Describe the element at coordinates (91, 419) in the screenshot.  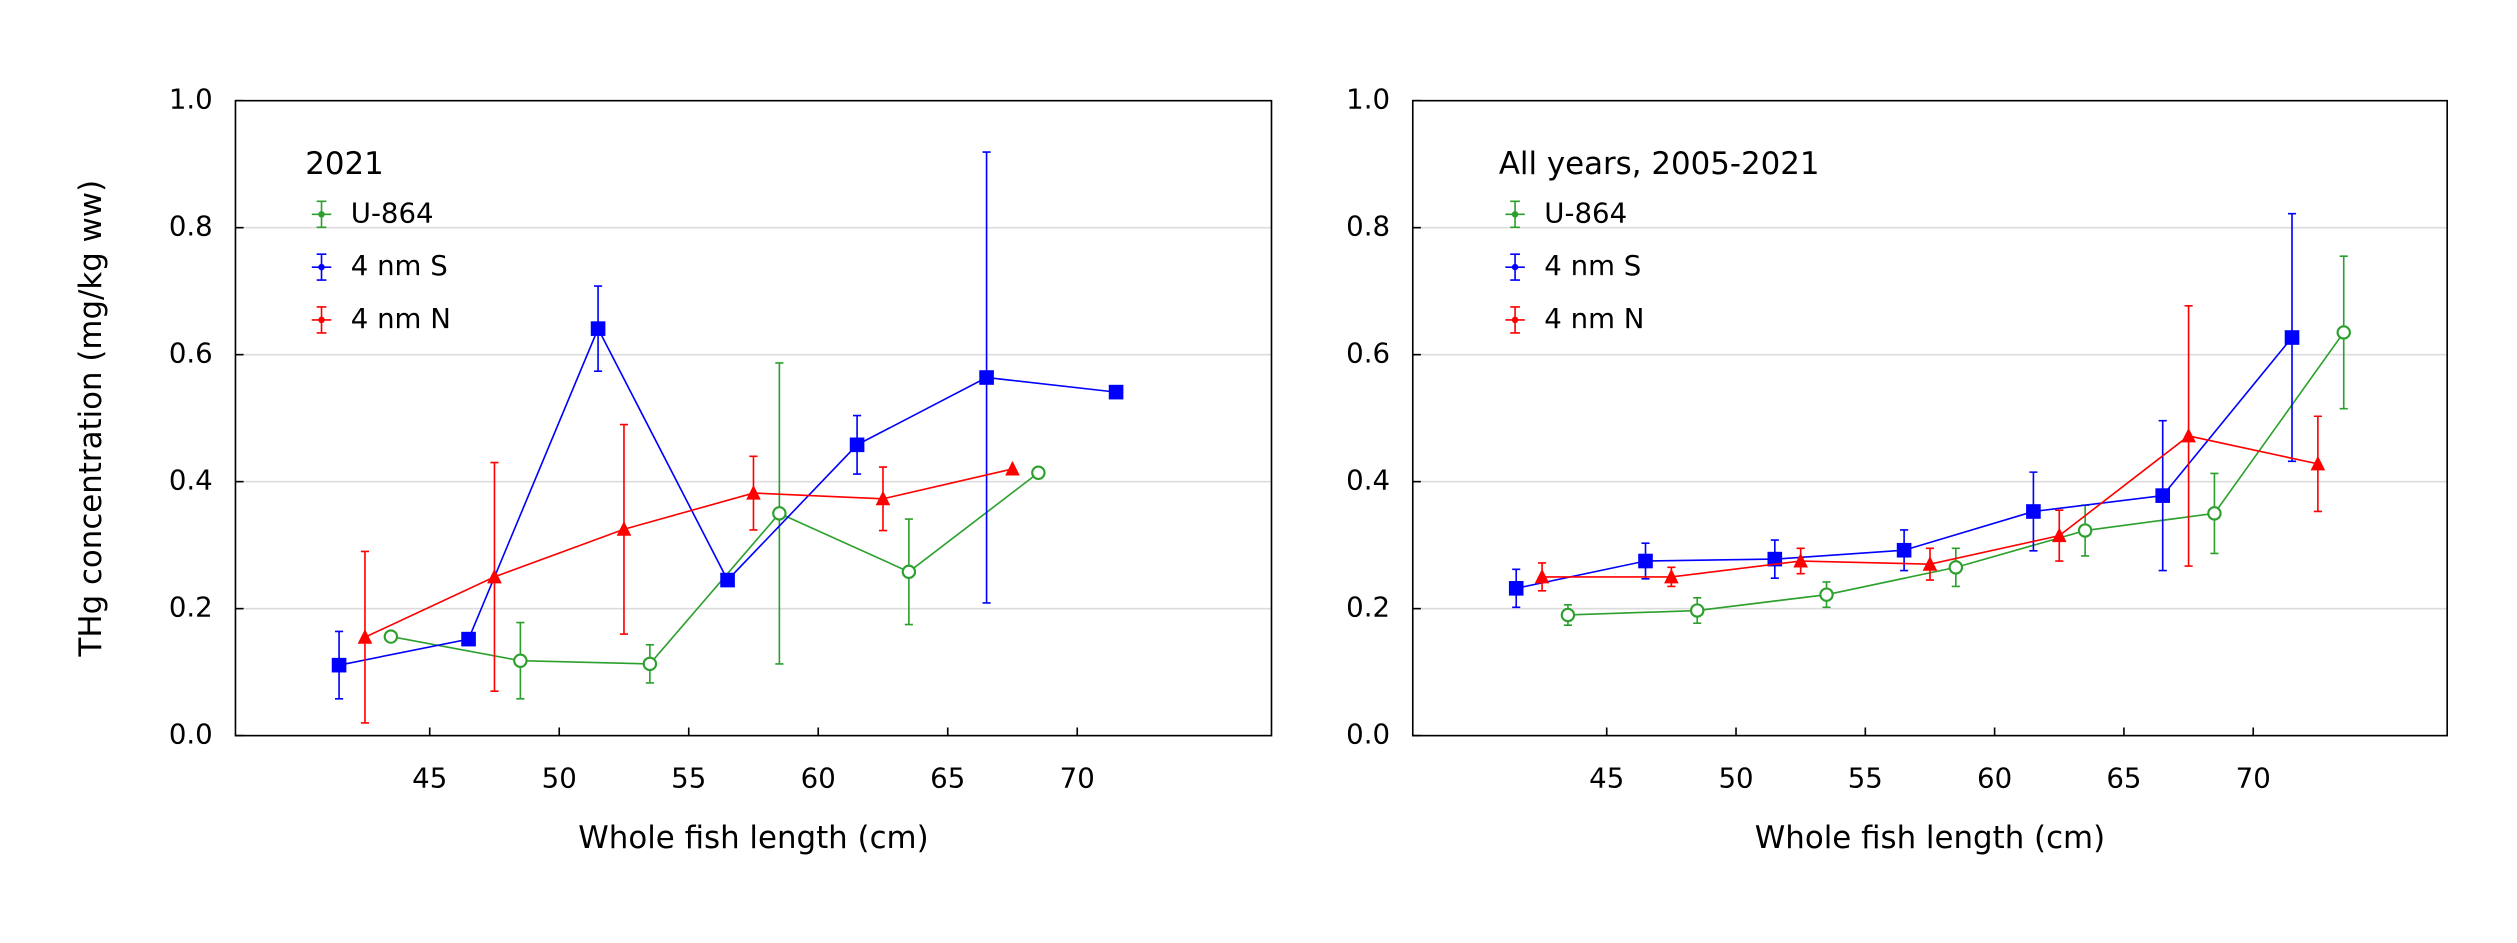
I see `y-axis-title: THg concentration (mg/kg ww)` at that location.